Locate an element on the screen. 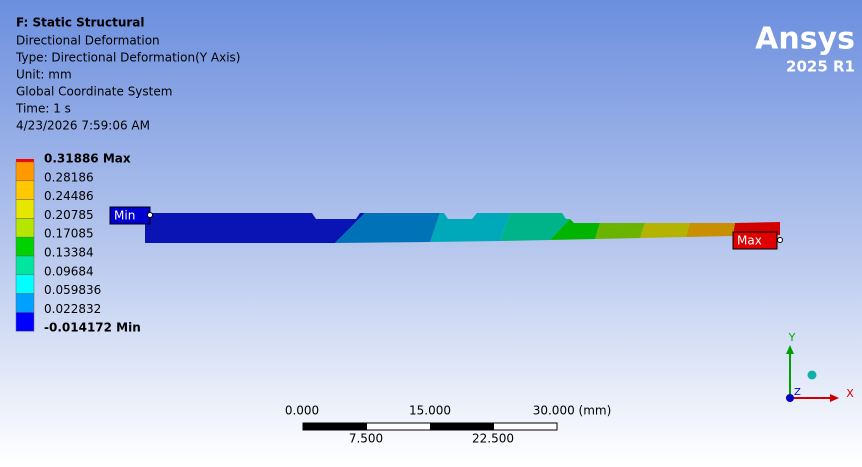 Image resolution: width=862 pixels, height=467 pixels. legend-label: 0.17085 is located at coordinates (69, 234).